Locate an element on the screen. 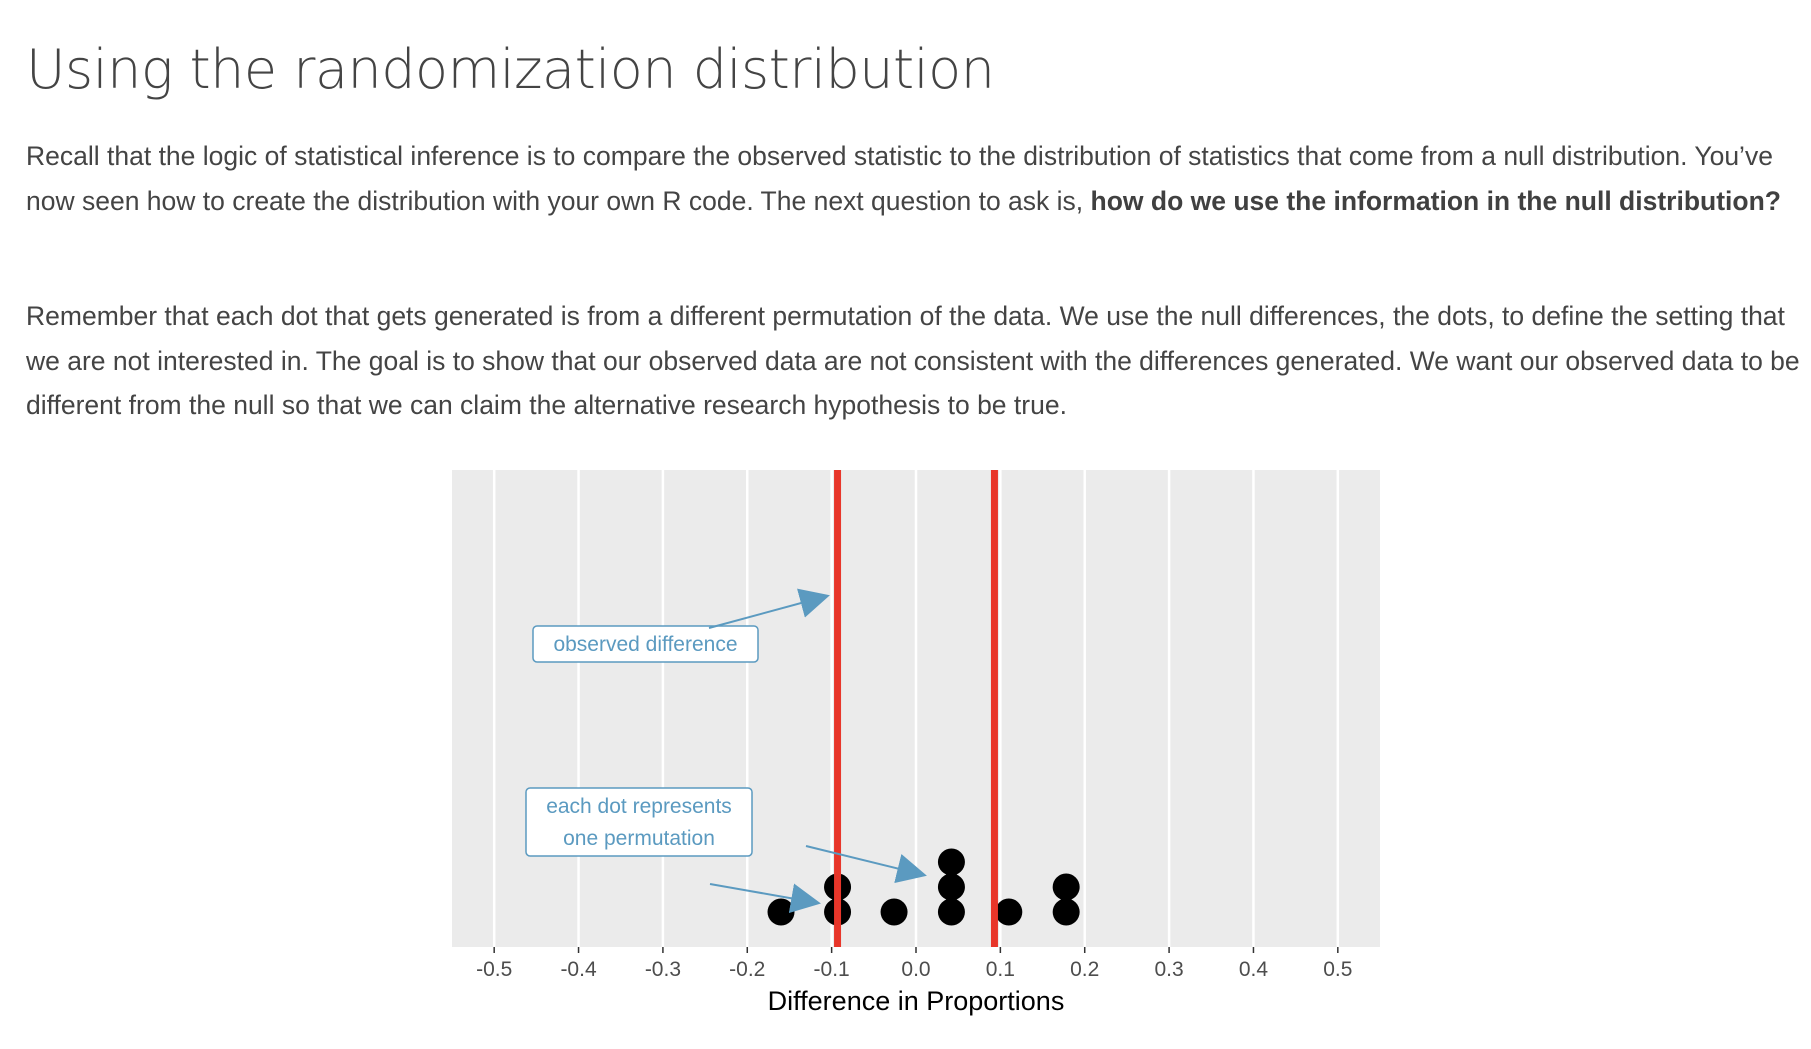  annotation-text-line: observed difference is located at coordinates (645, 644).